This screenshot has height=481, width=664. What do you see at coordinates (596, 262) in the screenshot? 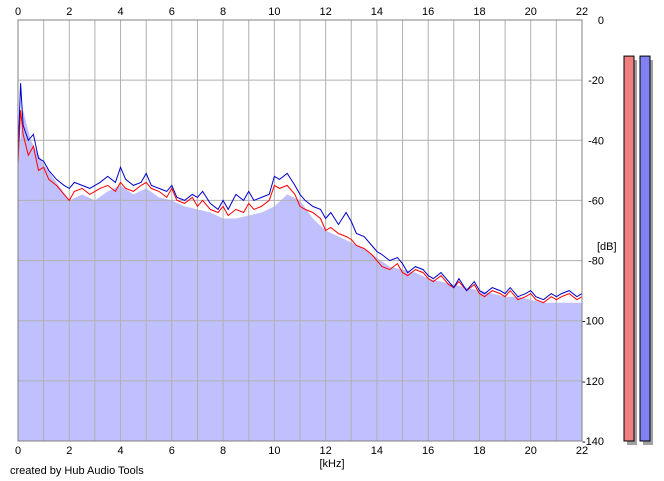
I see `y-tick-label: -80` at bounding box center [596, 262].